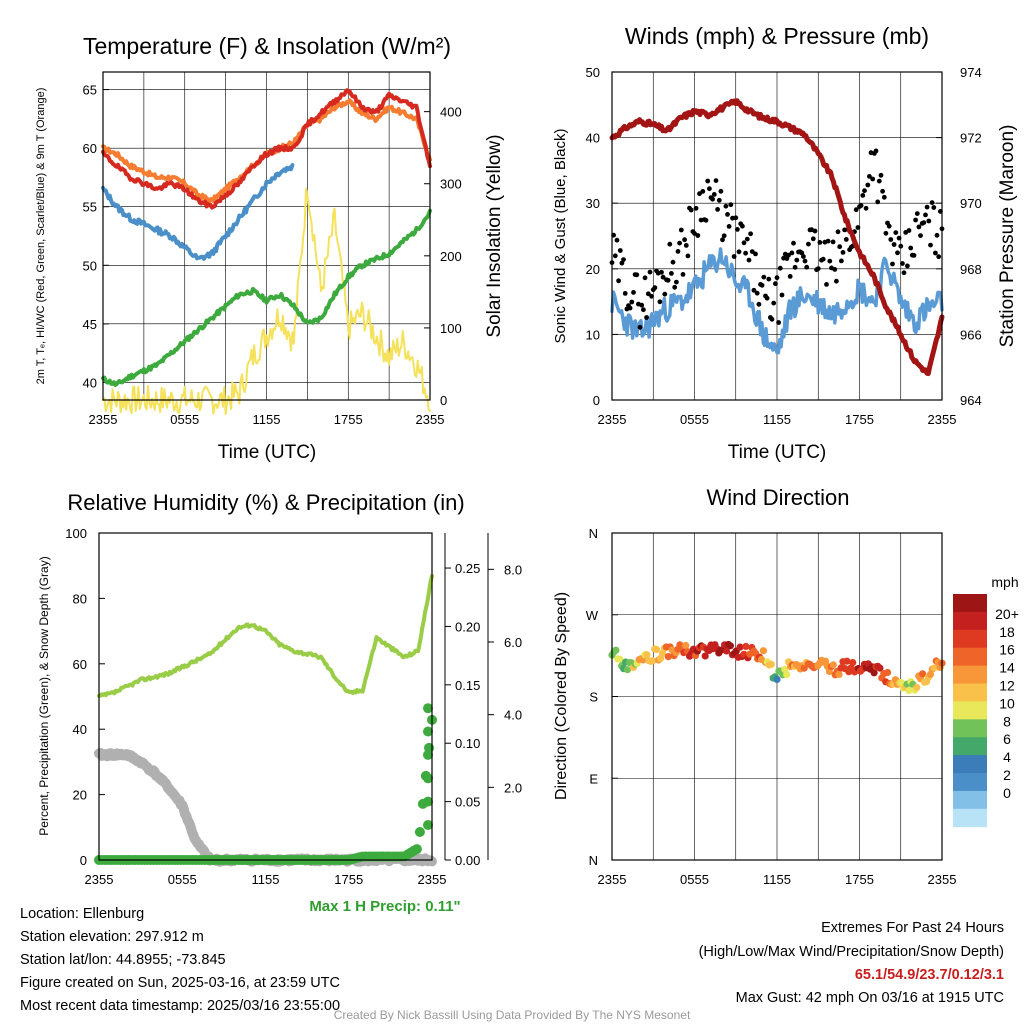  What do you see at coordinates (1007, 703) in the screenshot?
I see `legend-label: 10` at bounding box center [1007, 703].